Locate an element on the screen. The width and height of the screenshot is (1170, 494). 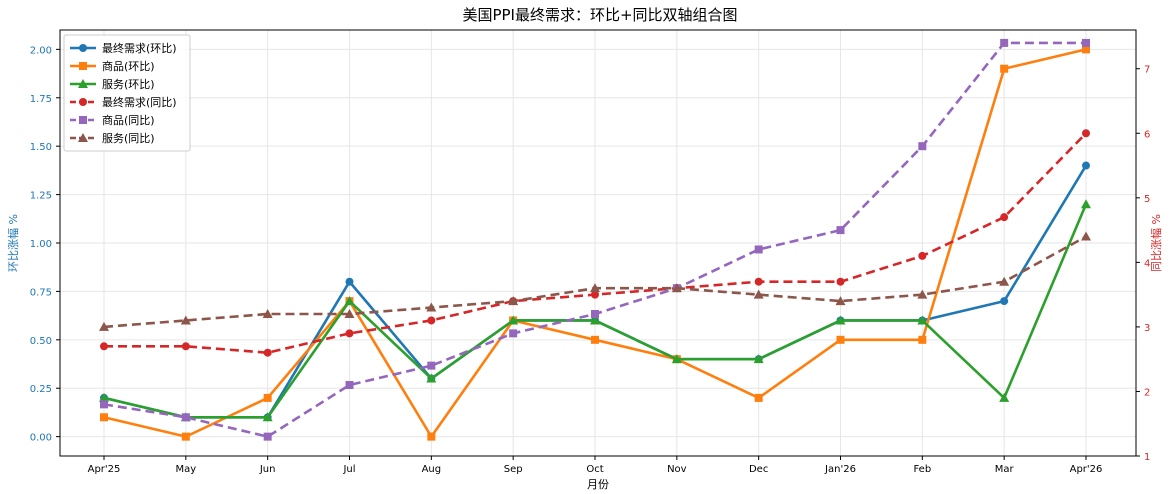
legend-label: 服务(环比) is located at coordinates (128, 84).